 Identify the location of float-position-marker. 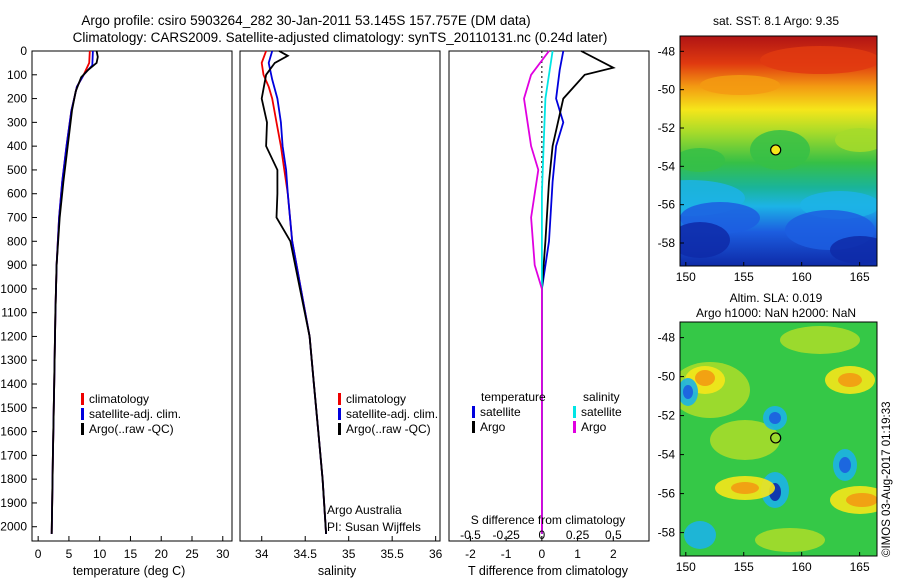
(776, 438).